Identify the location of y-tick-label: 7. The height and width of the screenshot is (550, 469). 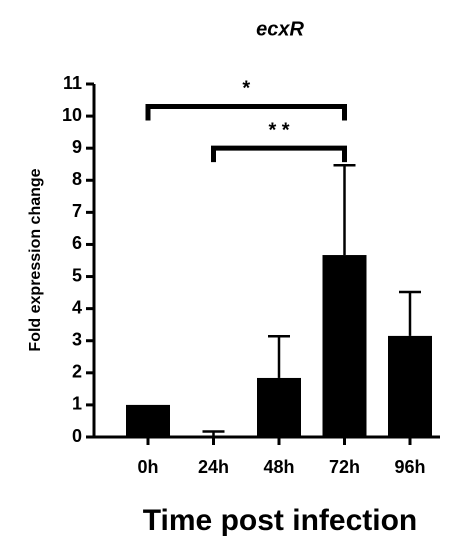
(77, 211).